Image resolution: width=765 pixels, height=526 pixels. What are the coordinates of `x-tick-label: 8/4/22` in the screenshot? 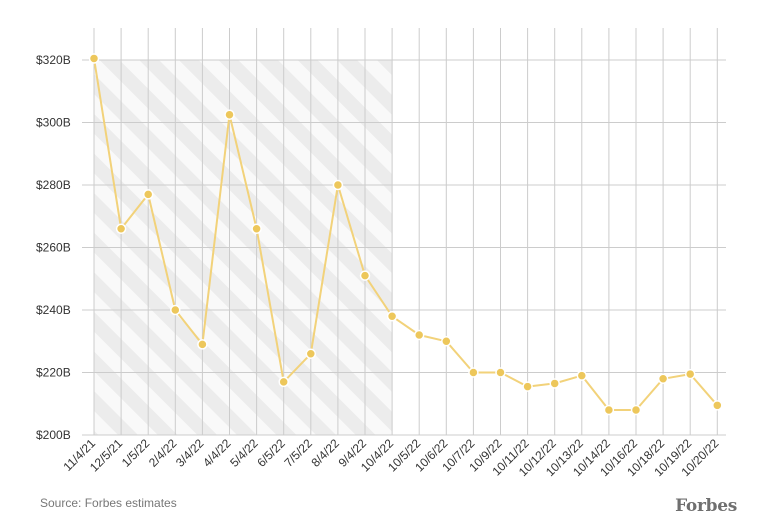 It's located at (326, 453).